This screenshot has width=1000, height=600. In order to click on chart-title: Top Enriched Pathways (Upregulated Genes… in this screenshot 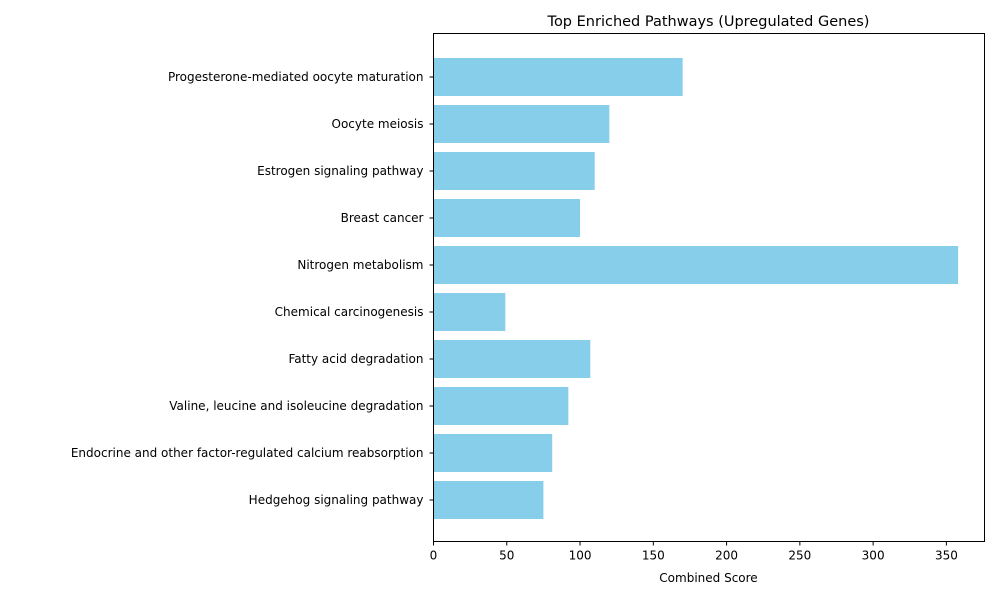, I will do `click(708, 22)`.